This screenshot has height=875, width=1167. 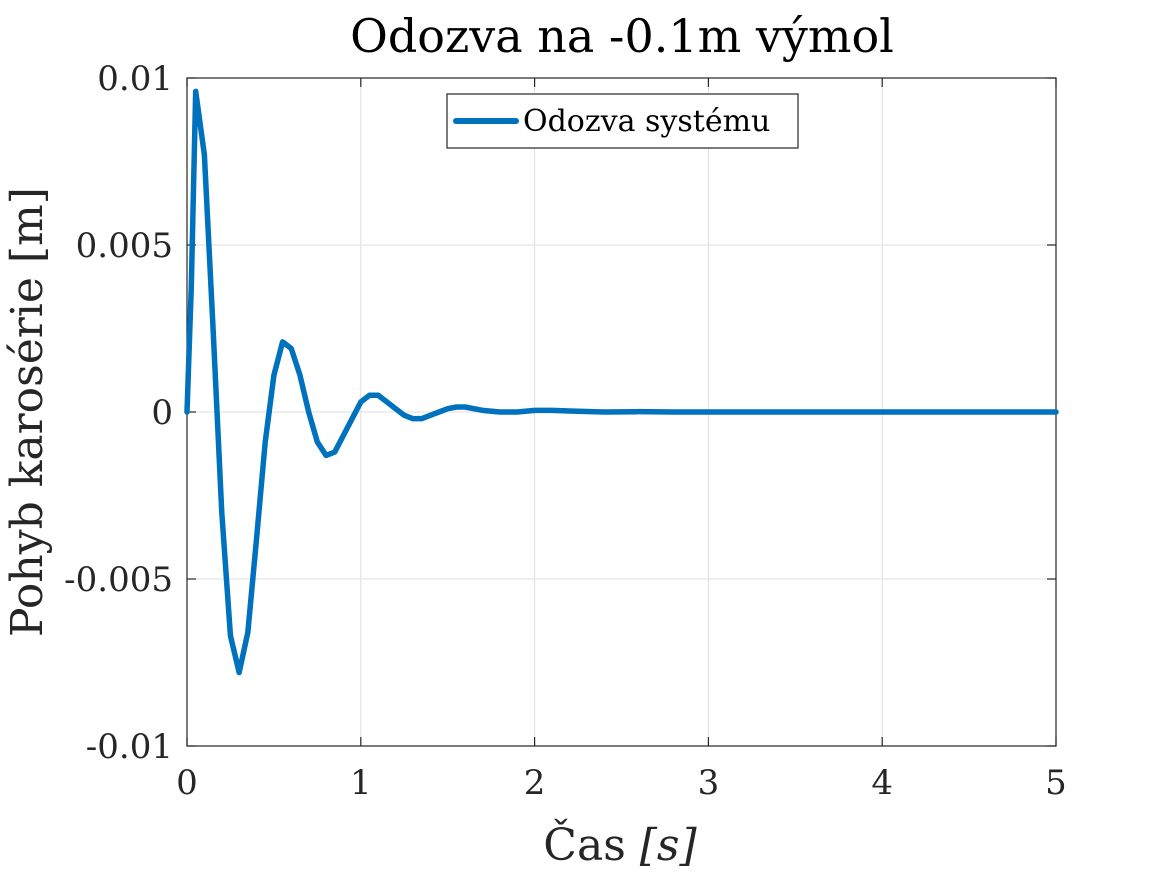 I want to click on x-axis-title-unit: [s], so click(x=669, y=845).